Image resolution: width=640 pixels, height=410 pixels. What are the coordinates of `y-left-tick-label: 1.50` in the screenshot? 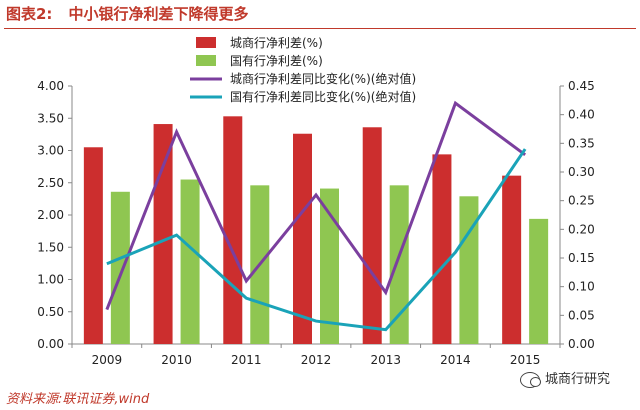 It's located at (50, 247).